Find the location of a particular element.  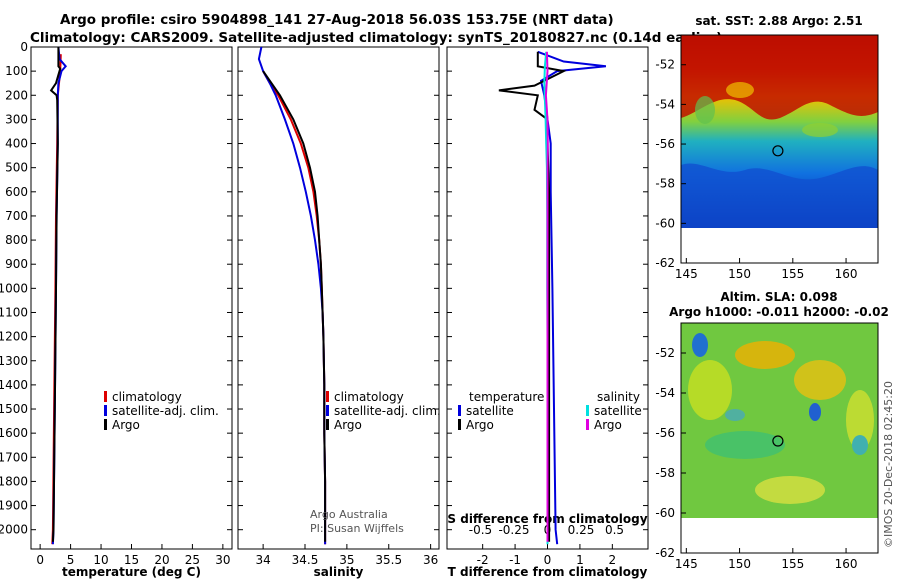

salinity-legend-label: Argo is located at coordinates (348, 425).